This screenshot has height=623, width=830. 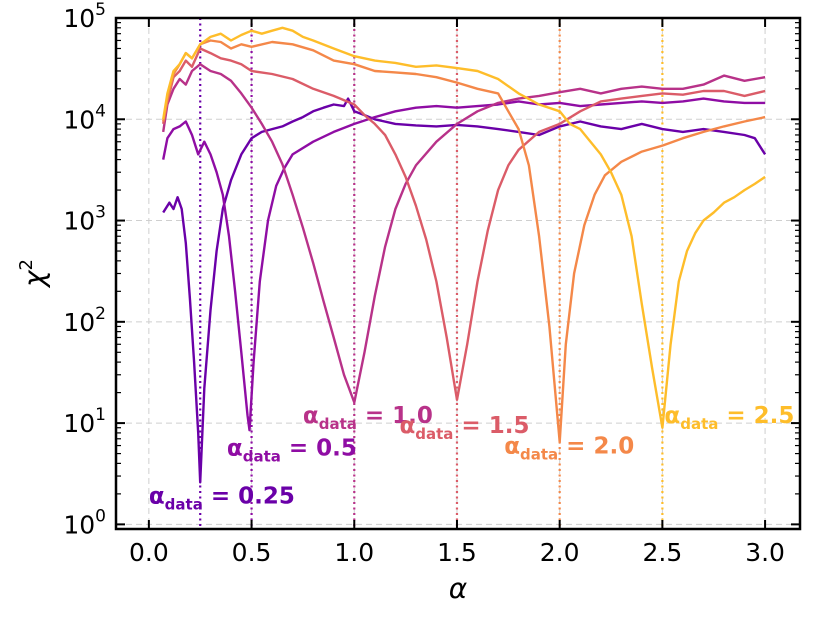 I want to click on x-tick-label: 2.0, so click(x=560, y=552).